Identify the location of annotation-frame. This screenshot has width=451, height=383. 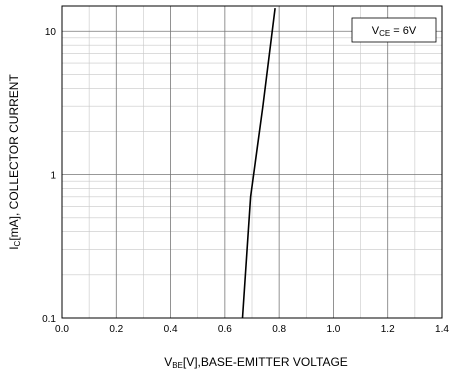
(394, 30).